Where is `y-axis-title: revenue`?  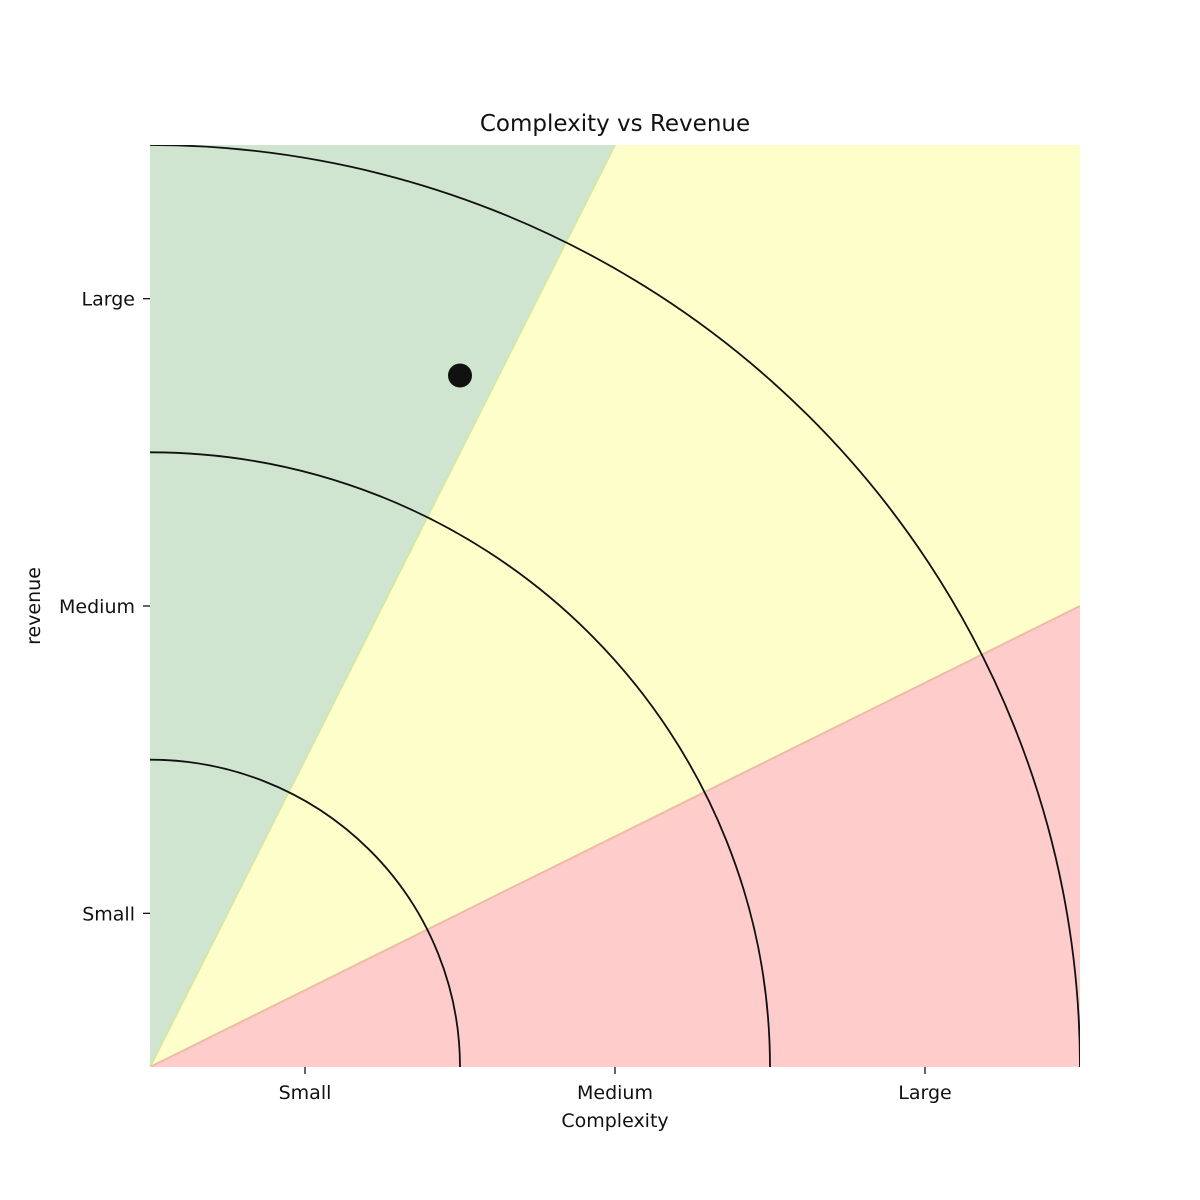 y-axis-title: revenue is located at coordinates (34, 606).